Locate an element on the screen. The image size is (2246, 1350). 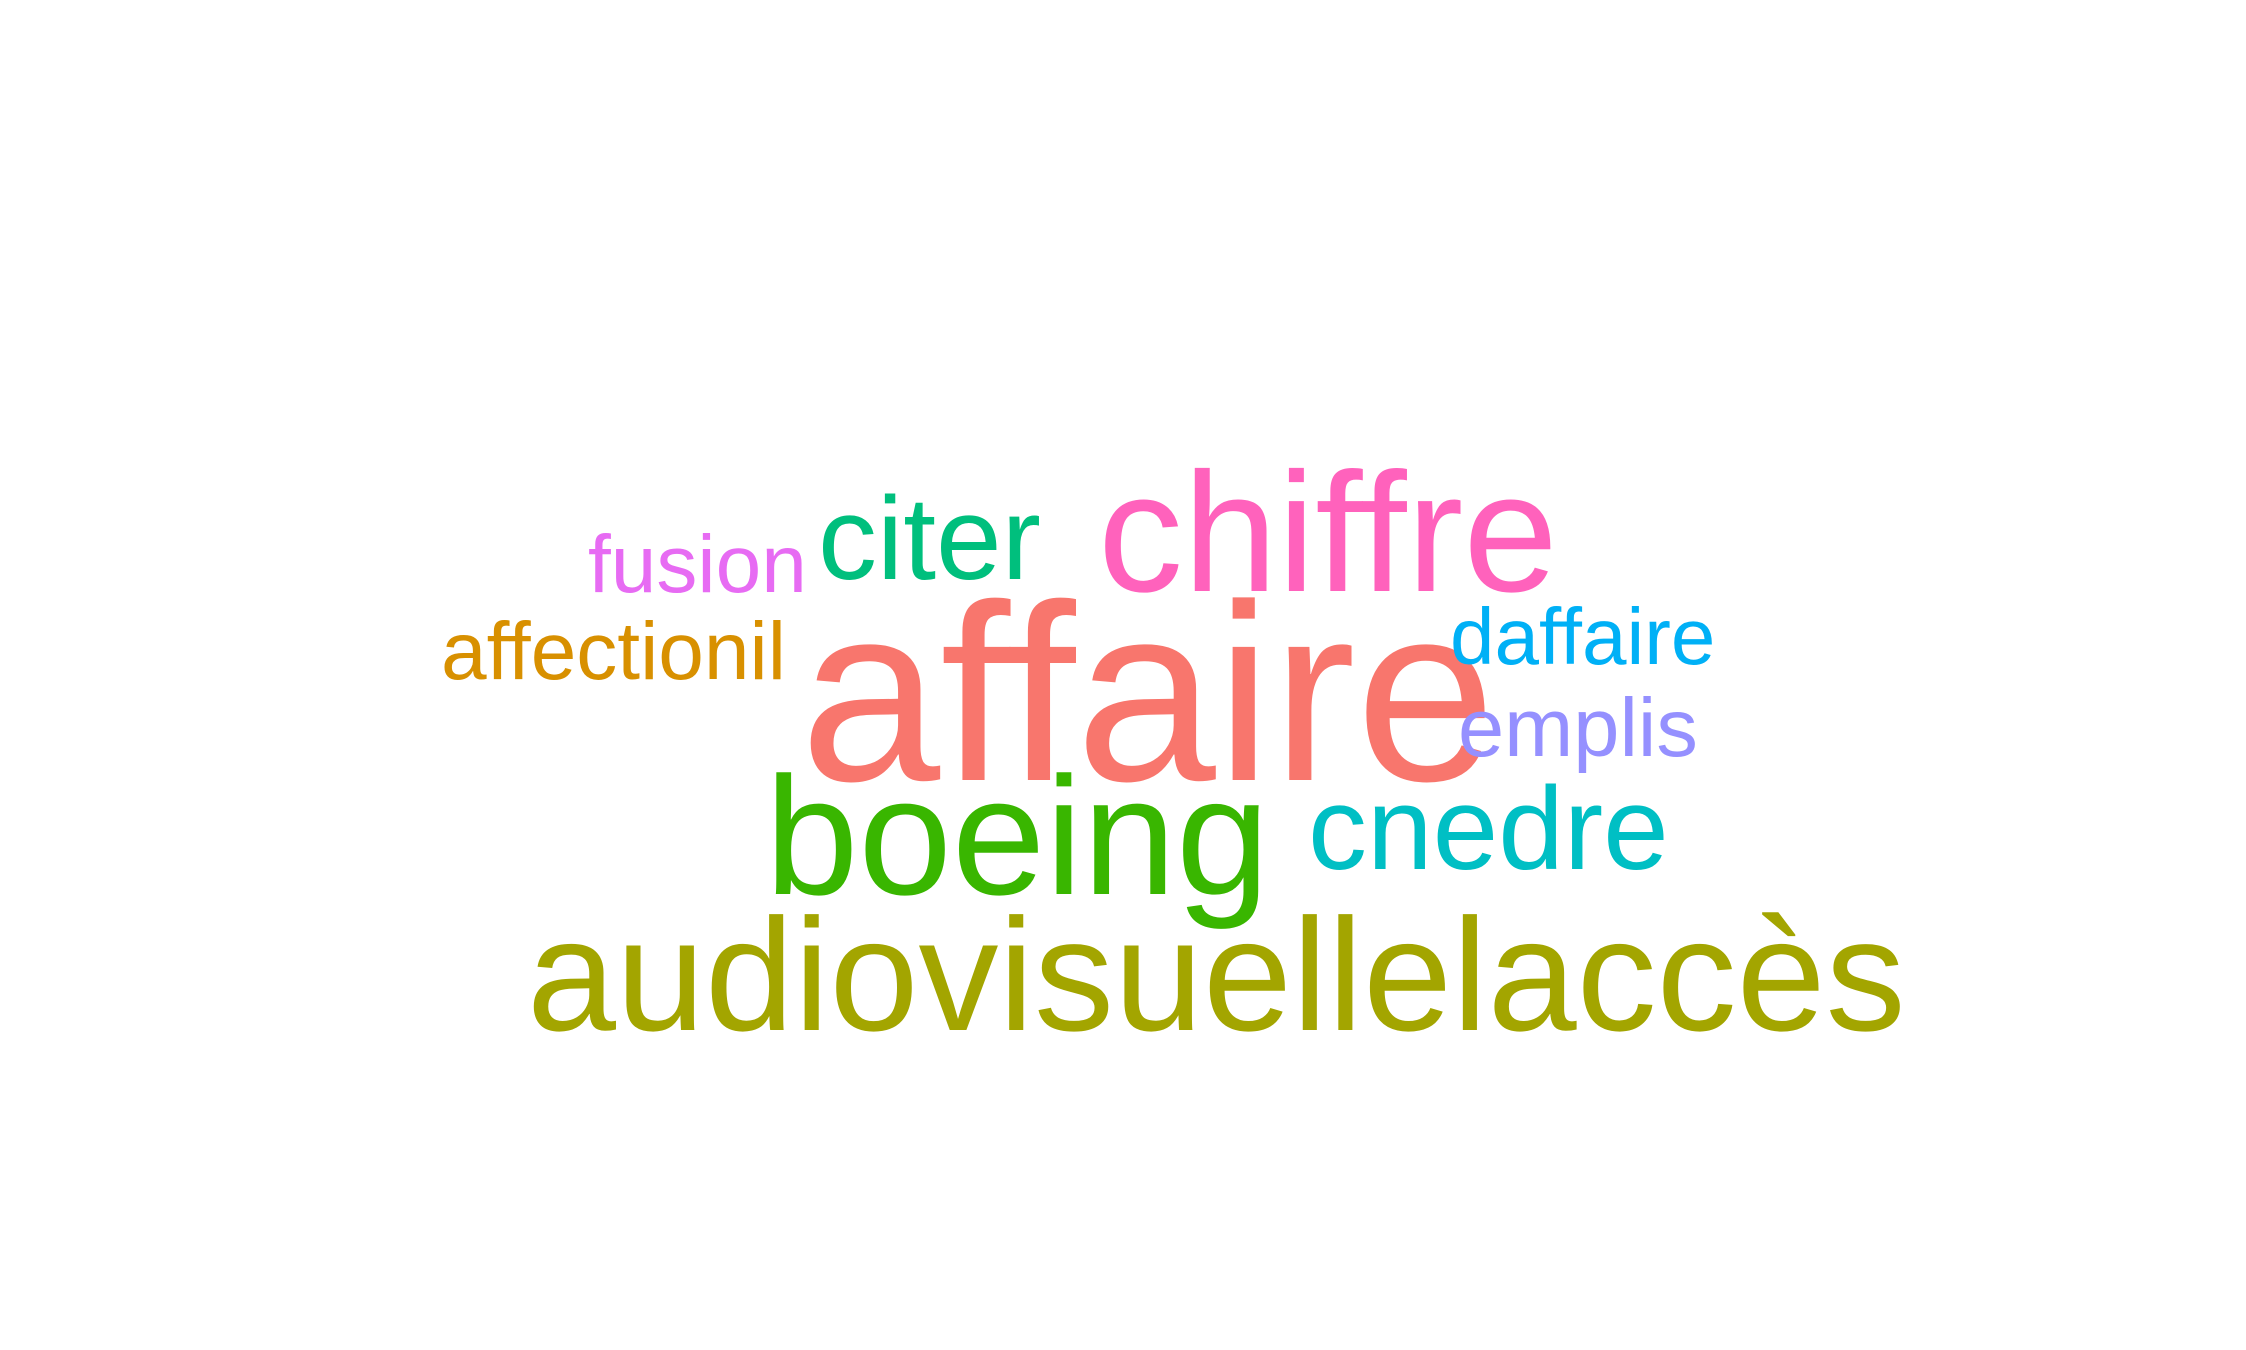
word-citer: citer is located at coordinates (929, 539).